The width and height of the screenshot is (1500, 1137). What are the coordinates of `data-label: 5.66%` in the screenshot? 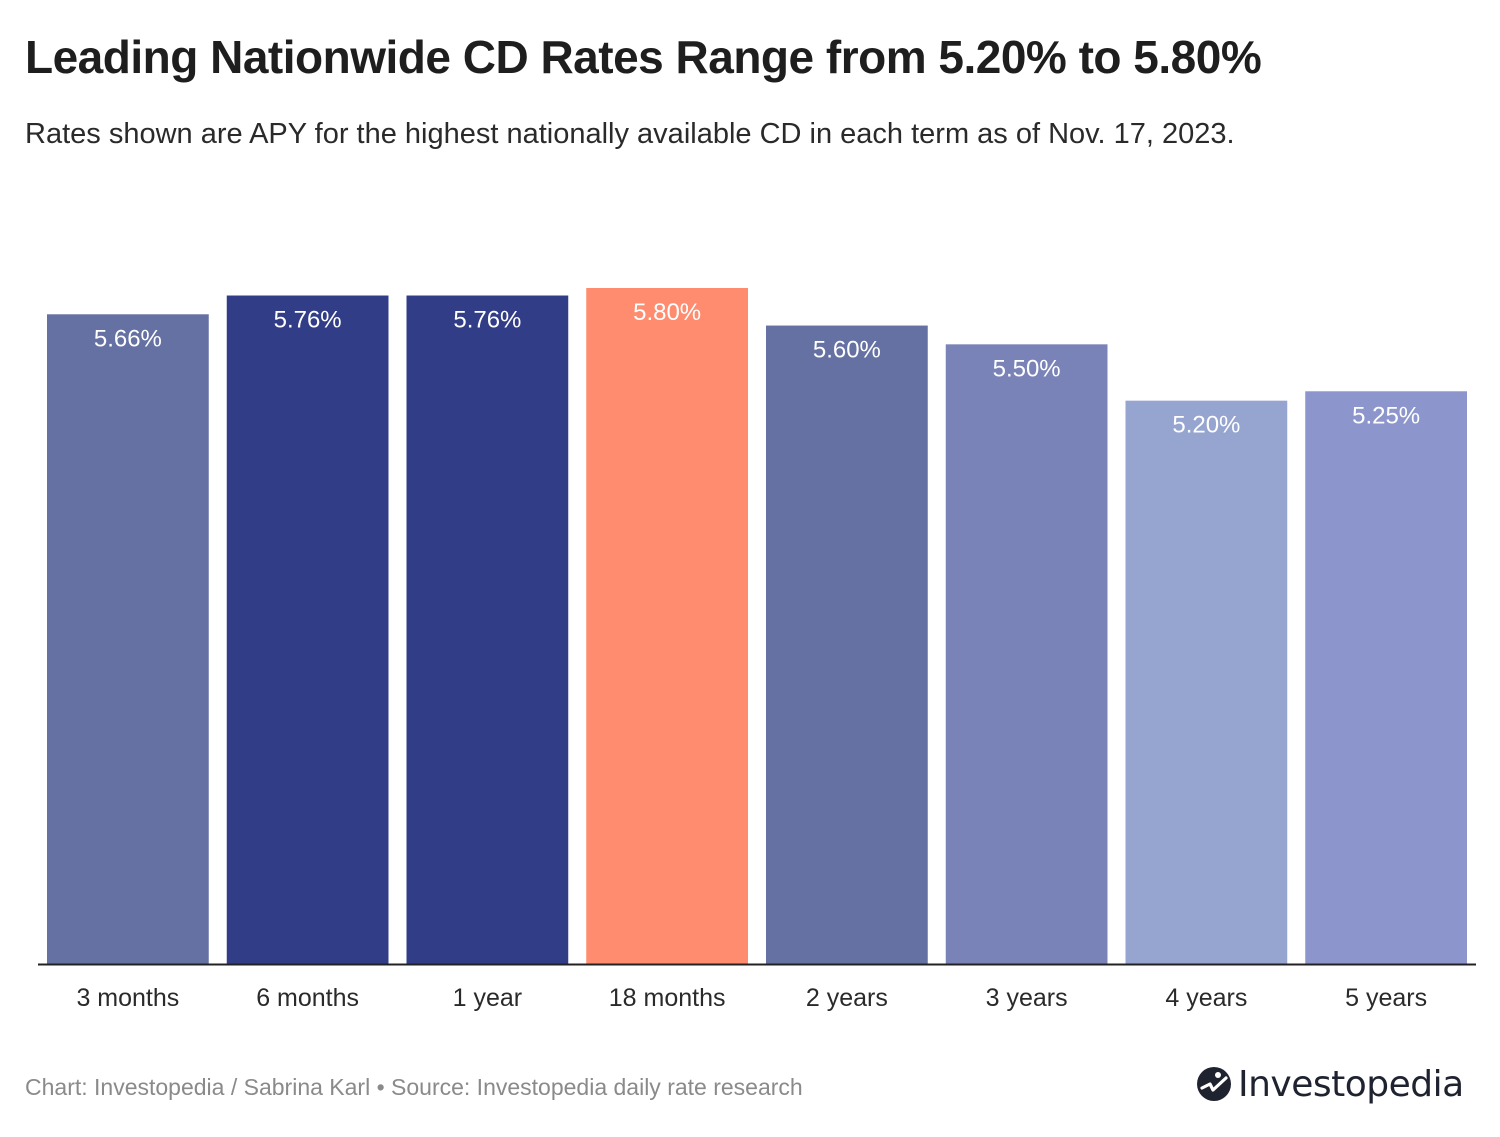 It's located at (128, 338).